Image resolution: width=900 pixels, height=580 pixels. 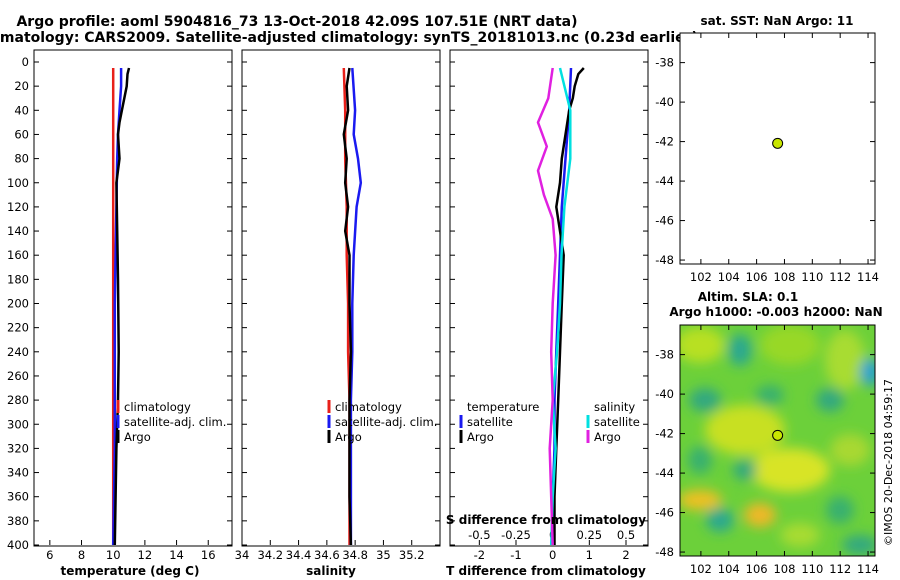 I want to click on depth-tick-label: 140, so click(x=18, y=231).